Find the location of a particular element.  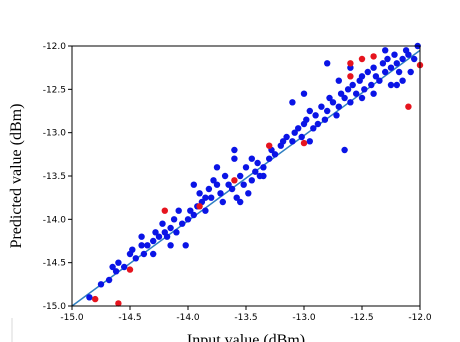

y-tick-label: -12.5 is located at coordinates (54, 90).